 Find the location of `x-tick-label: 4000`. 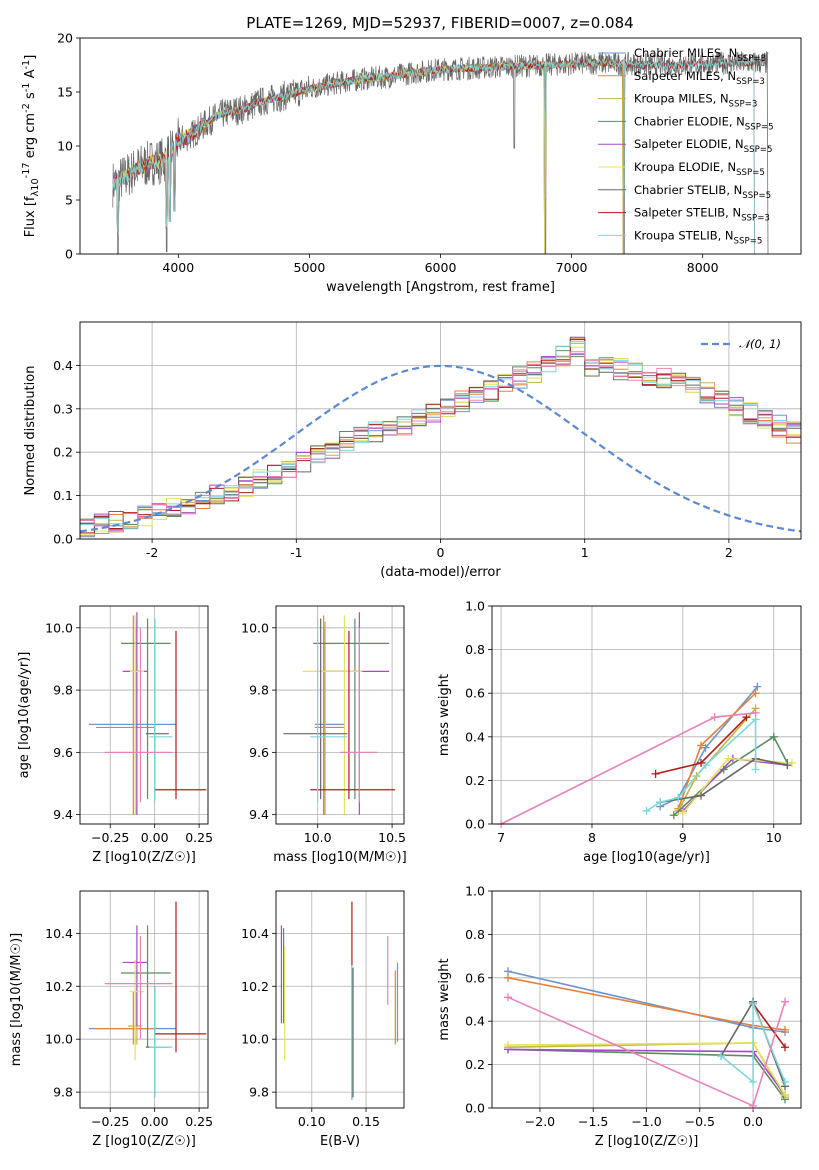

x-tick-label: 4000 is located at coordinates (178, 267).